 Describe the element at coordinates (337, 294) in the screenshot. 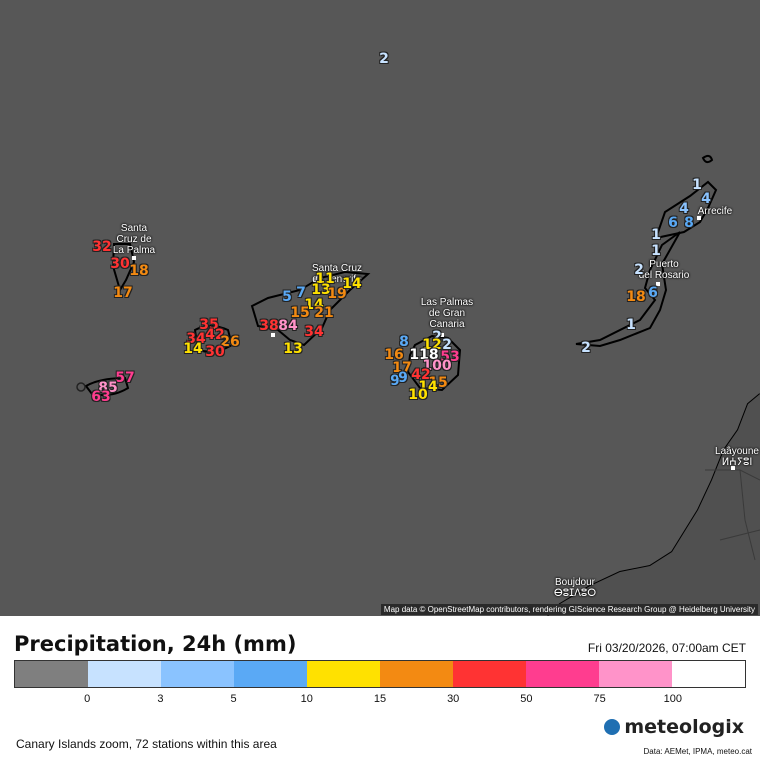

I see `station-value: 19` at that location.